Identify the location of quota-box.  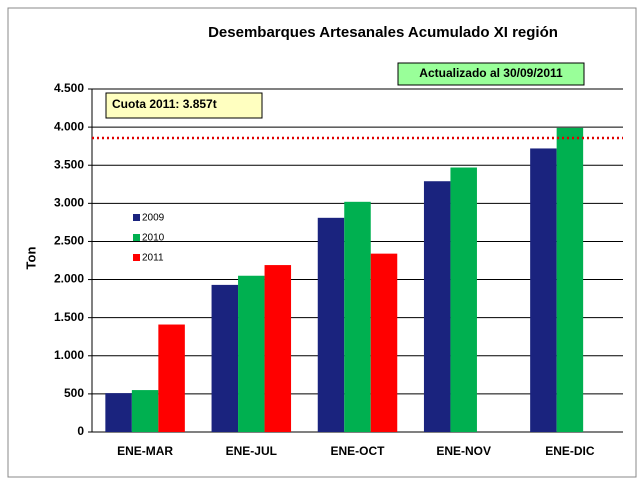
(184, 105).